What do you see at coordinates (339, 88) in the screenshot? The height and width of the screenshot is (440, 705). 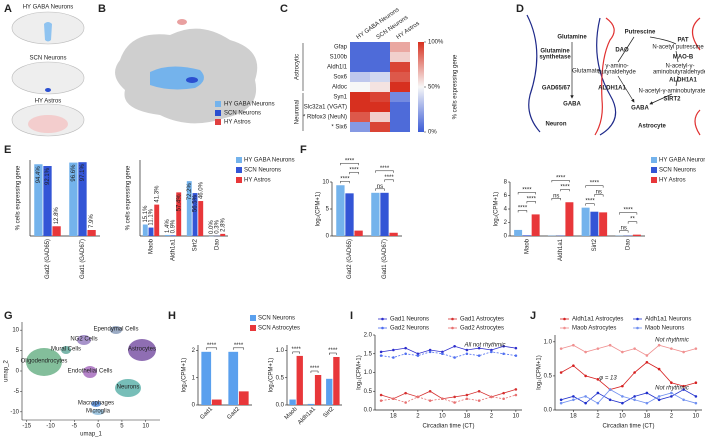 I see `row-label: Aldoc` at bounding box center [339, 88].